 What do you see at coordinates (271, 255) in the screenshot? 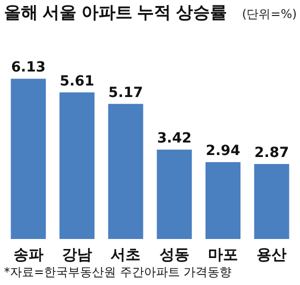
I see `x-tick-label: 용산` at bounding box center [271, 255].